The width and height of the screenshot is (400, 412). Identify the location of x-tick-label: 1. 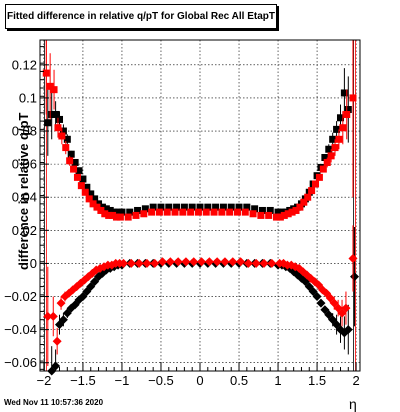
(277, 380).